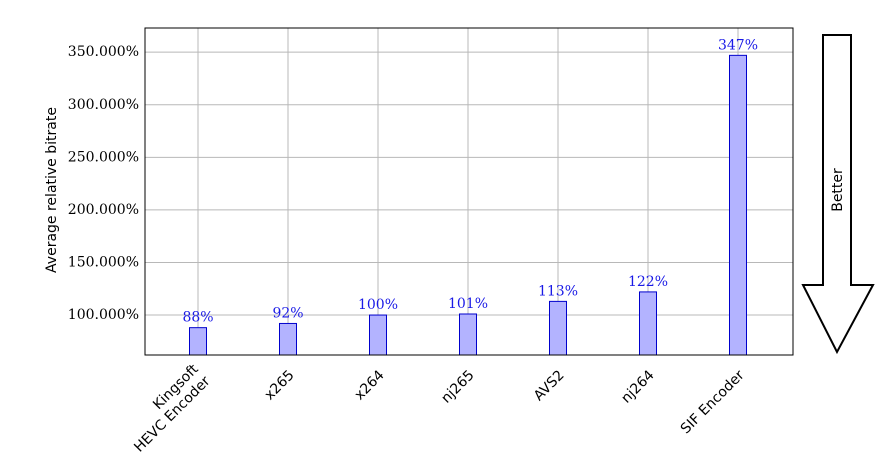  Describe the element at coordinates (103, 315) in the screenshot. I see `y-tick-label: 100.000%` at that location.